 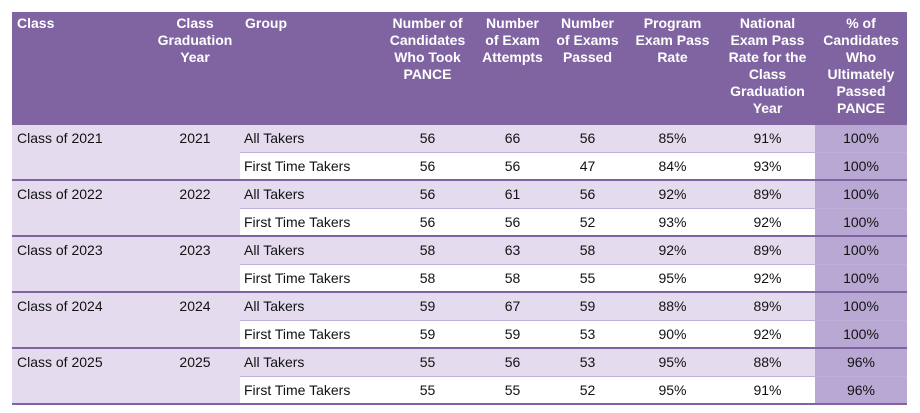 I want to click on year-cell: 2022, so click(x=195, y=208).